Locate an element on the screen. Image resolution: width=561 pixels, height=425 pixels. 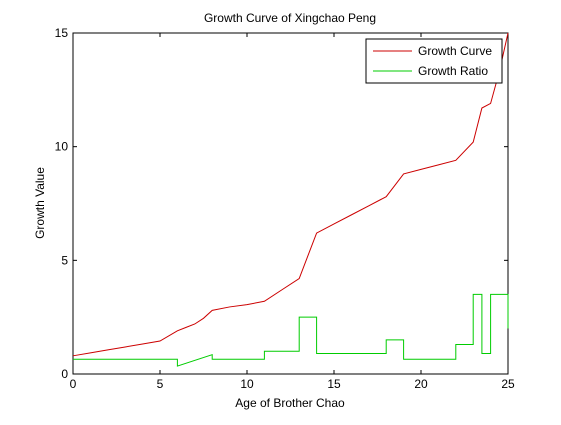
x-axis-label: Age of Brother Chao is located at coordinates (290, 403).